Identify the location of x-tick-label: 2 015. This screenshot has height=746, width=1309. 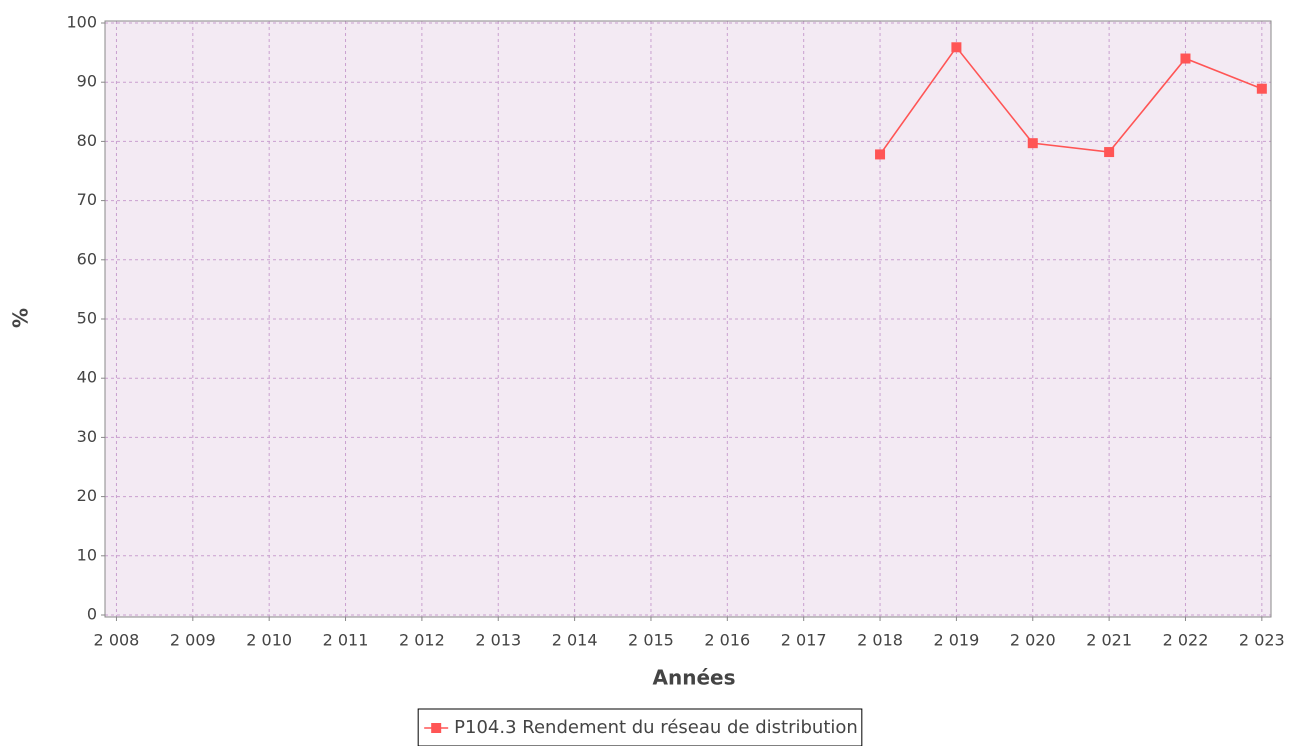
(651, 640).